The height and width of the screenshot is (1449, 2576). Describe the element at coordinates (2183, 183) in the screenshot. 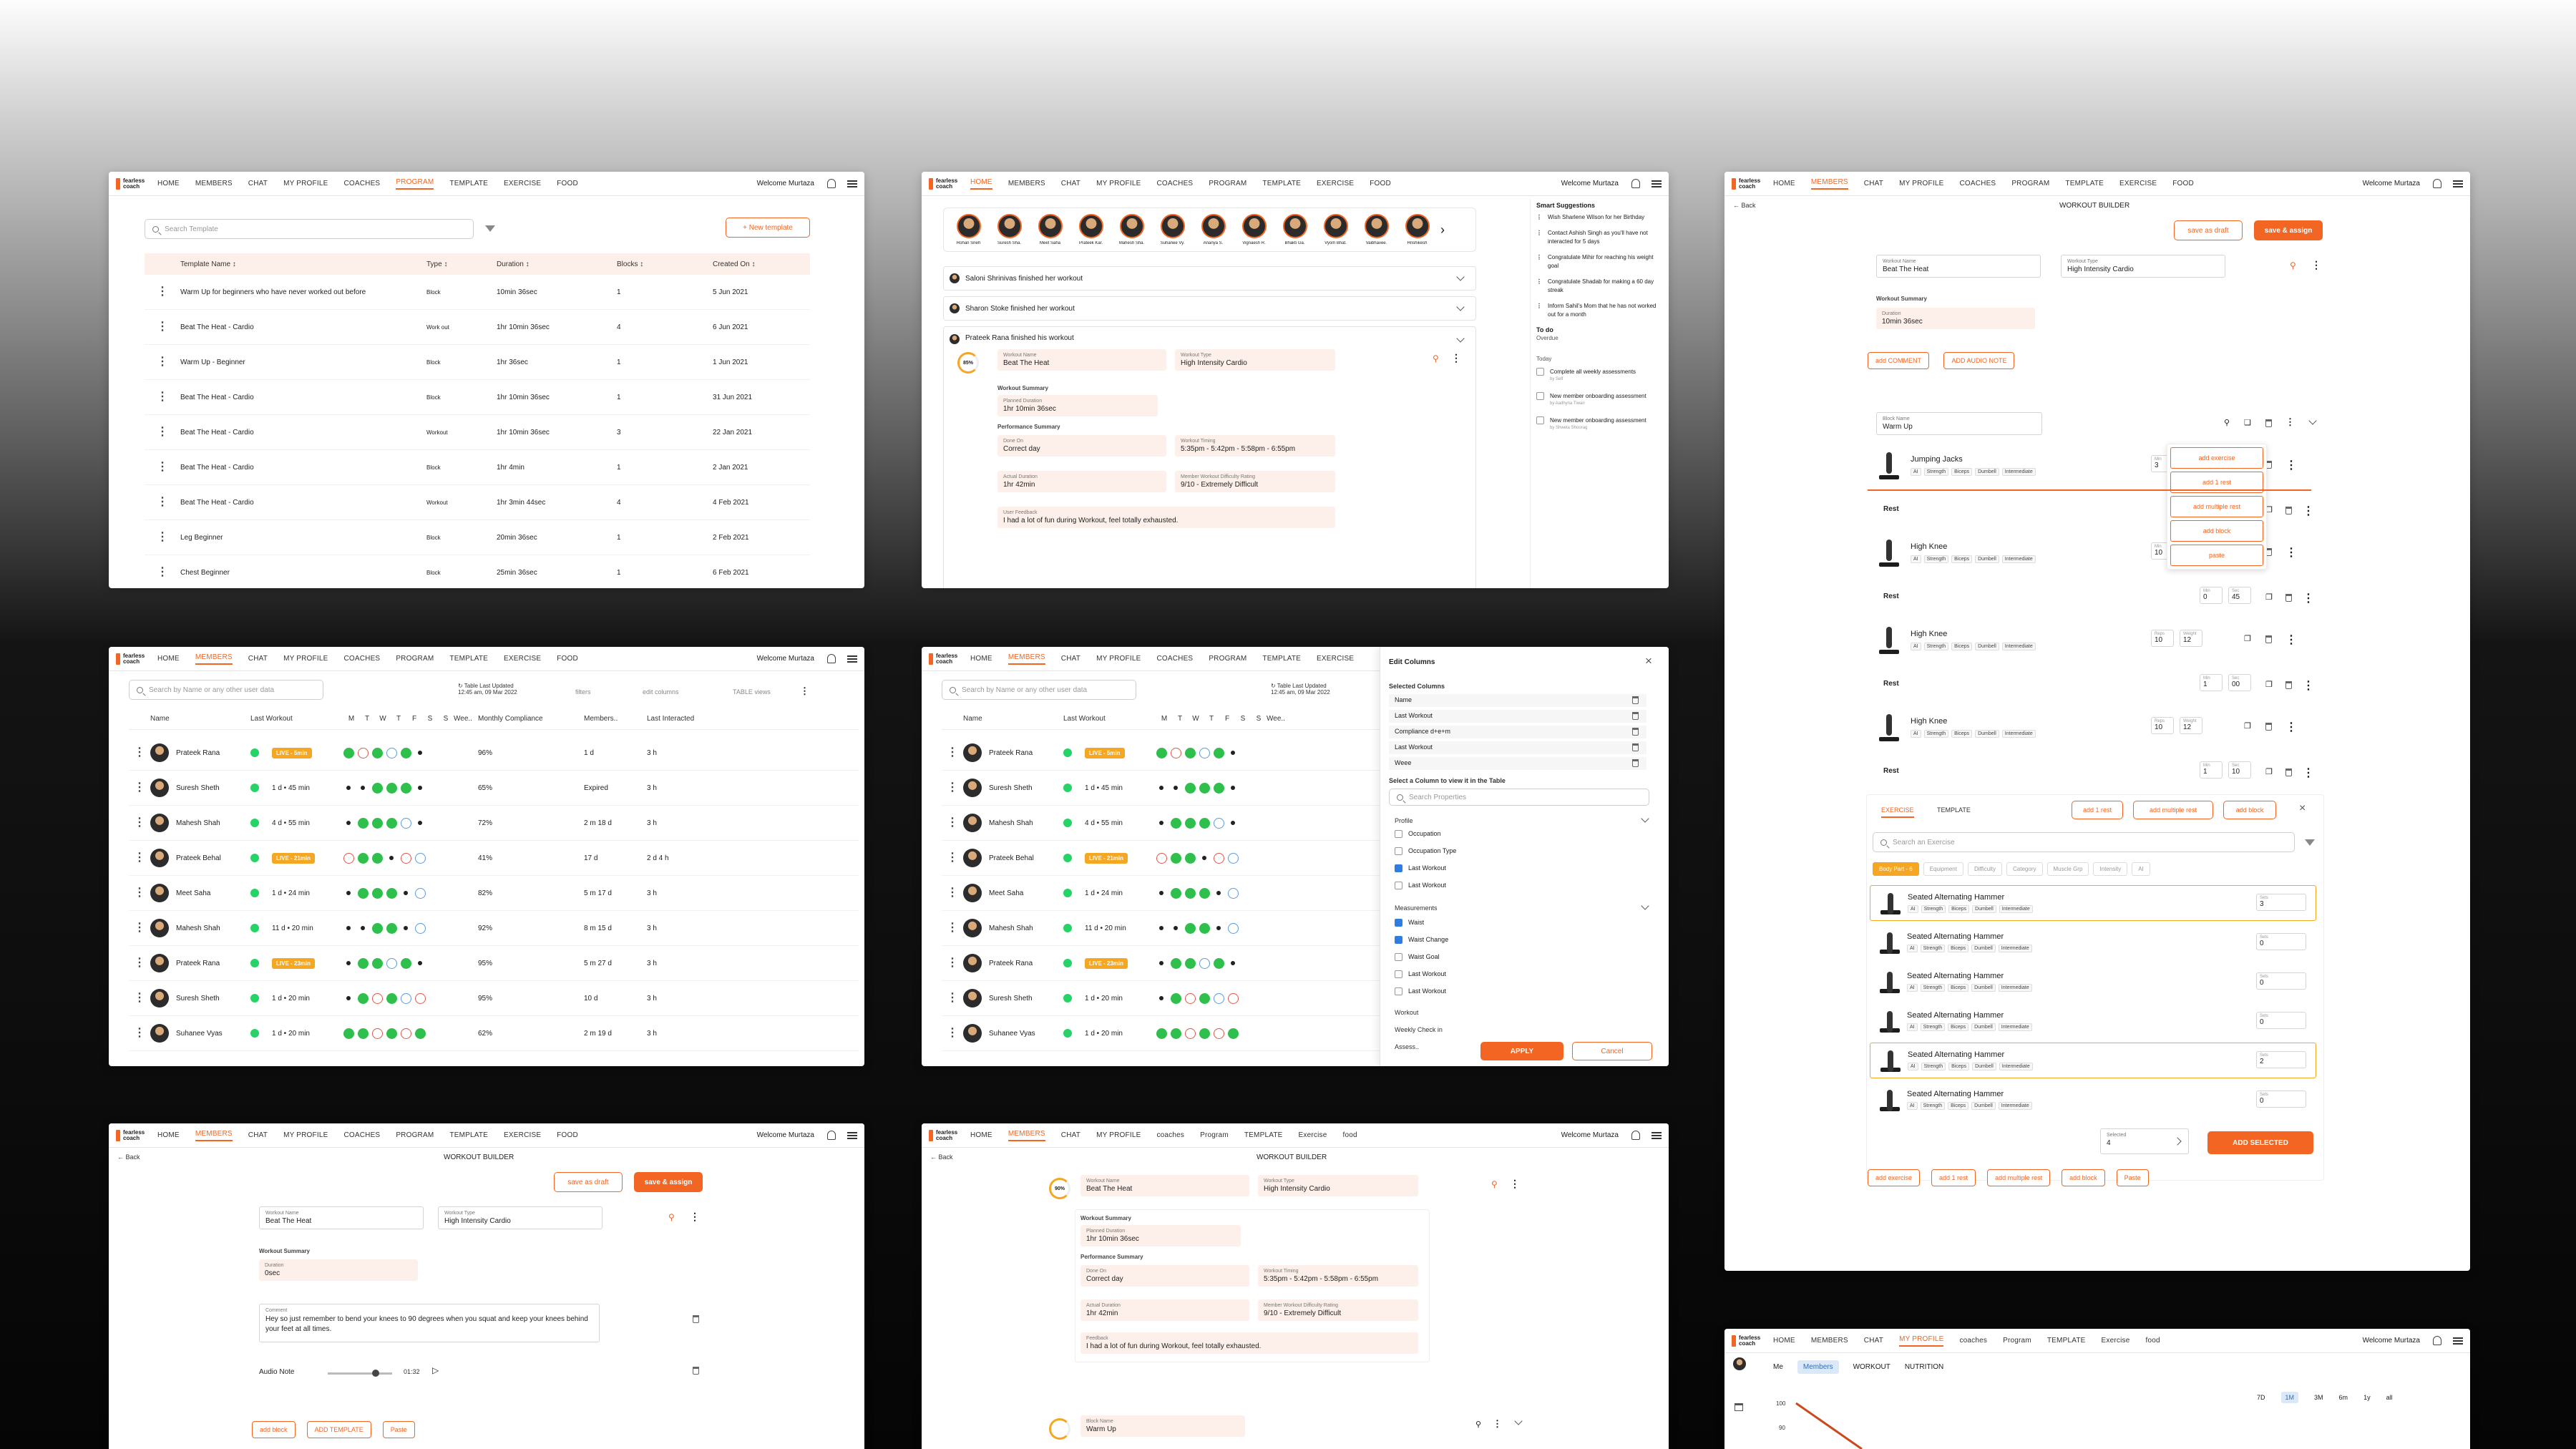

I see `nav-food: FOOD` at that location.